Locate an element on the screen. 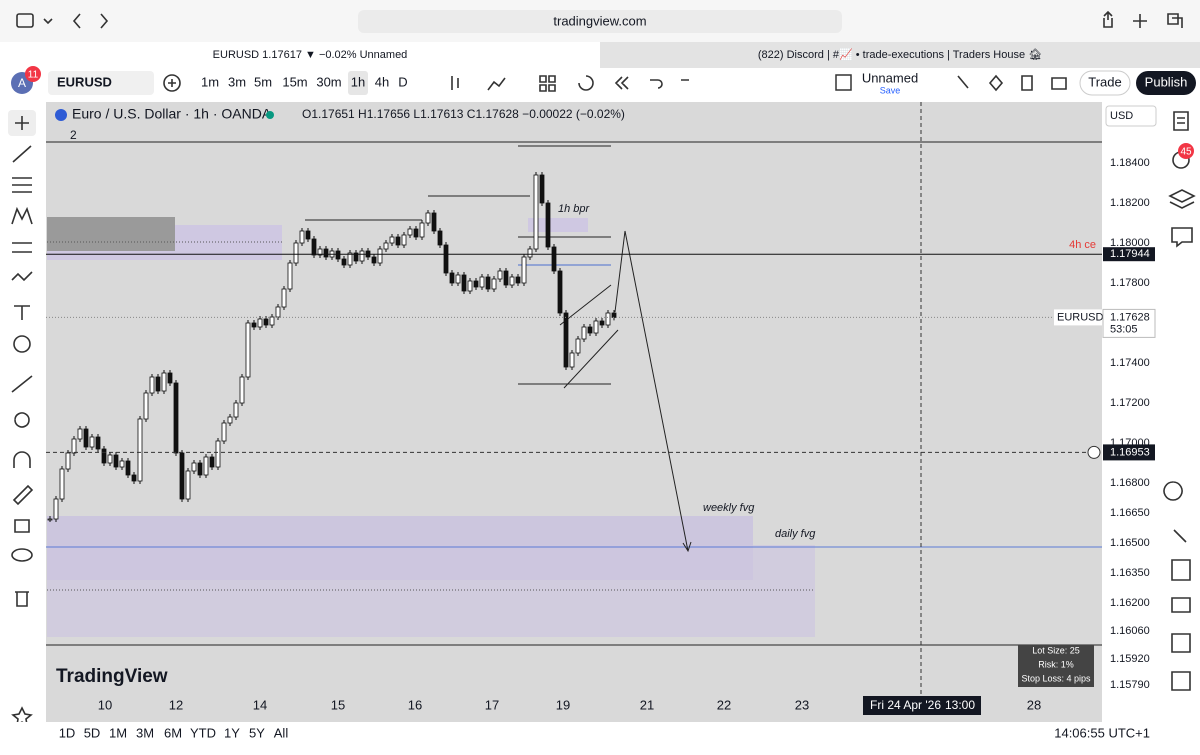 This screenshot has width=1200, height=755. save: Save is located at coordinates (890, 90).